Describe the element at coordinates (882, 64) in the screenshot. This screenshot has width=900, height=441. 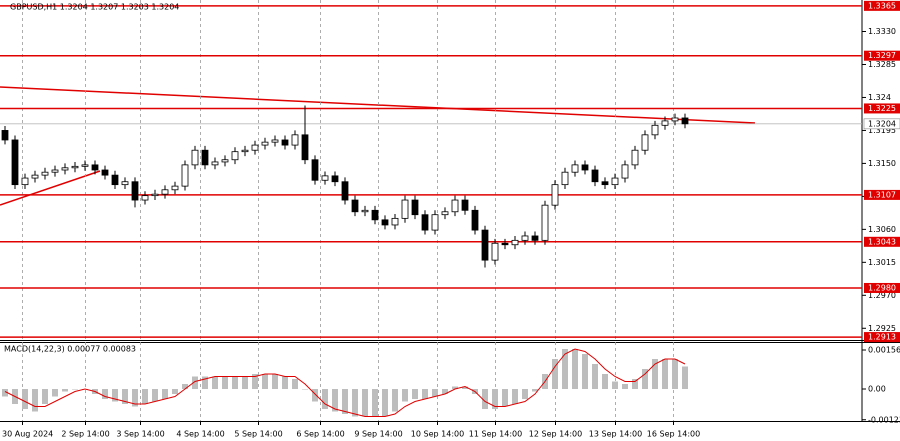
I see `y-tick-label: 1.3285` at that location.